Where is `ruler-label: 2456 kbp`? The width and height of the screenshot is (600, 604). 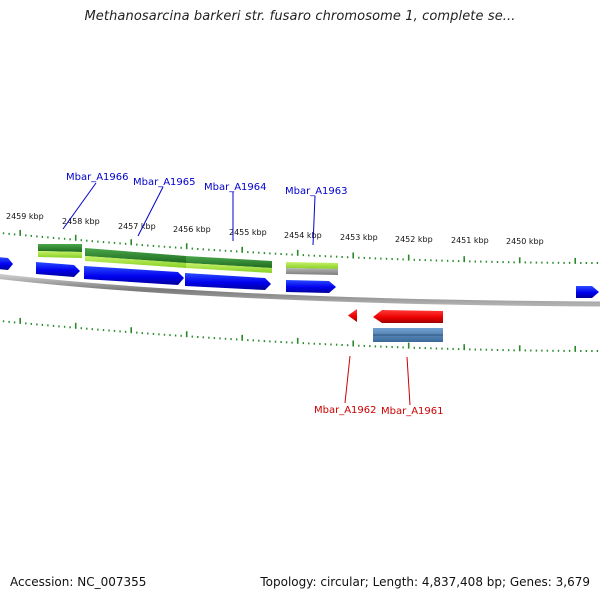
ruler-label: 2456 kbp is located at coordinates (192, 229).